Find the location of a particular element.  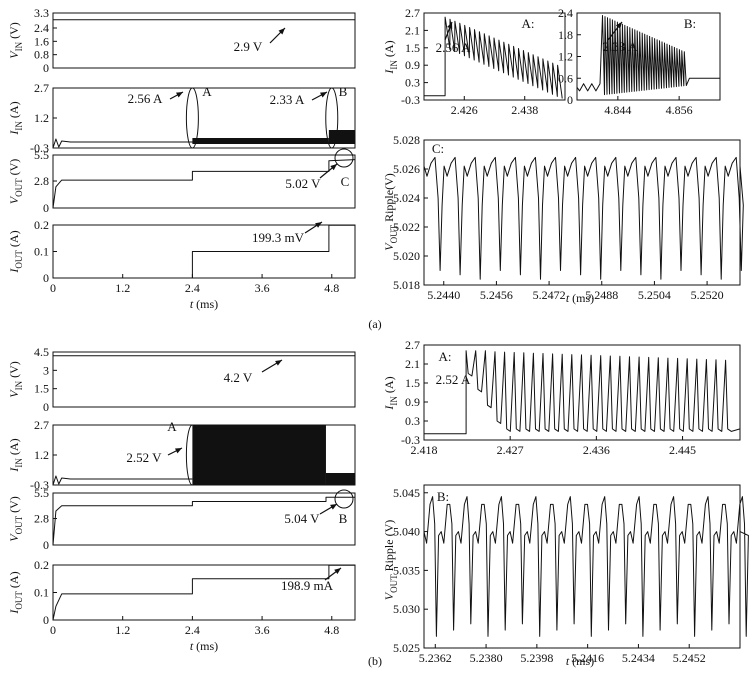

annotation-arrow-a6-head is located at coordinates (618, 25).